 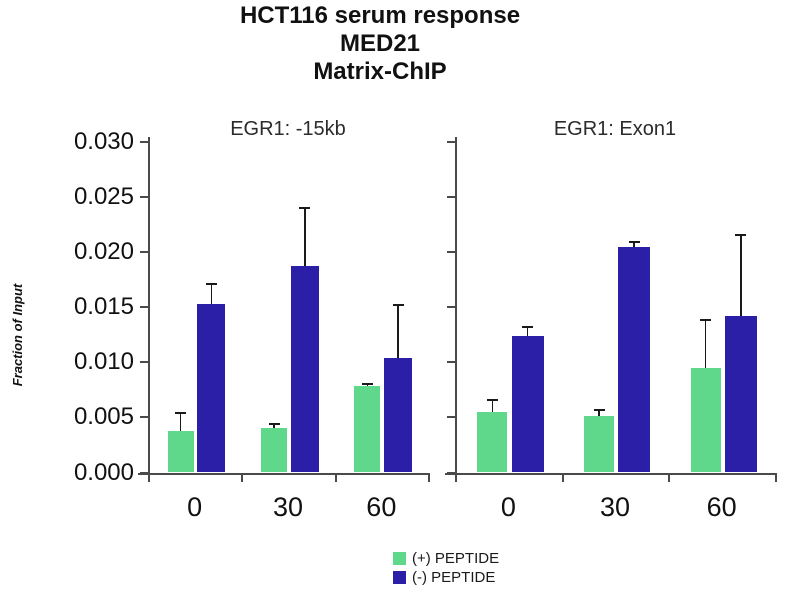 What do you see at coordinates (380, 71) in the screenshot?
I see `chart-title-line3: Matrix-ChIP` at bounding box center [380, 71].